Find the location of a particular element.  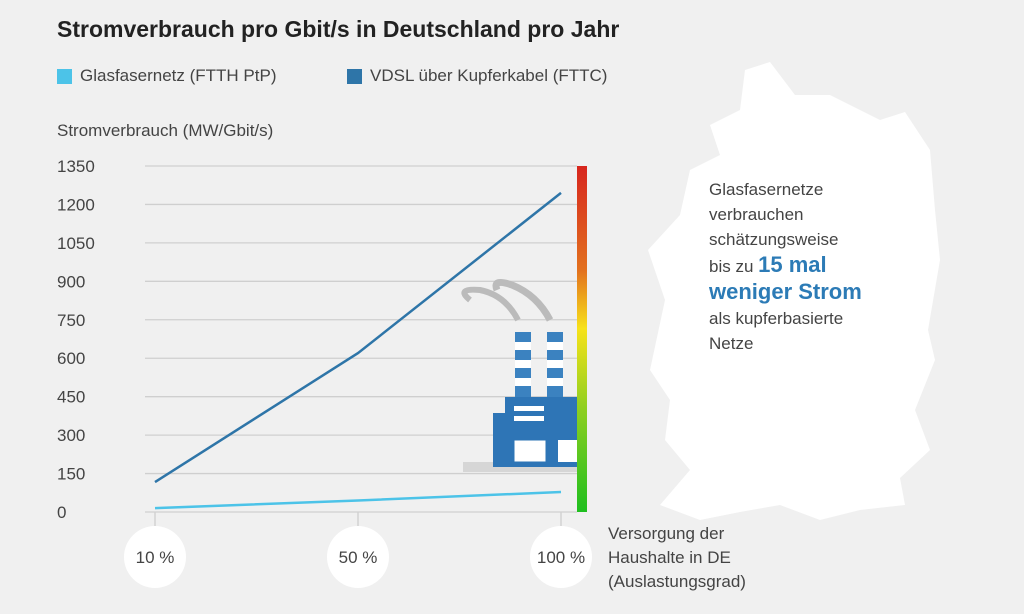

y-tick-label: 1200 is located at coordinates (76, 204).